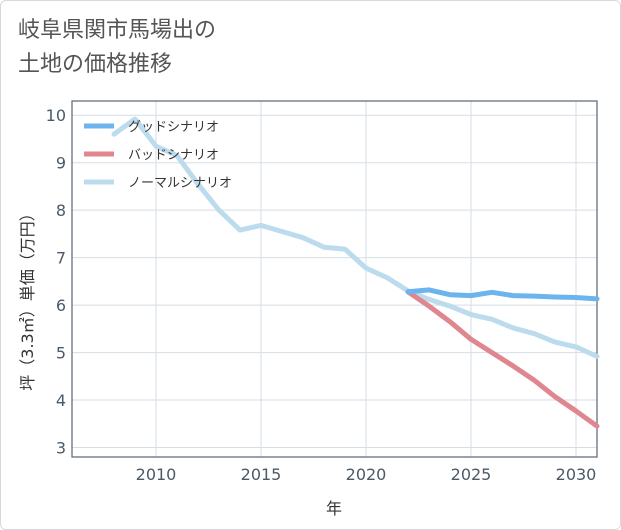  What do you see at coordinates (576, 474) in the screenshot?
I see `x-tick-label: 2030` at bounding box center [576, 474].